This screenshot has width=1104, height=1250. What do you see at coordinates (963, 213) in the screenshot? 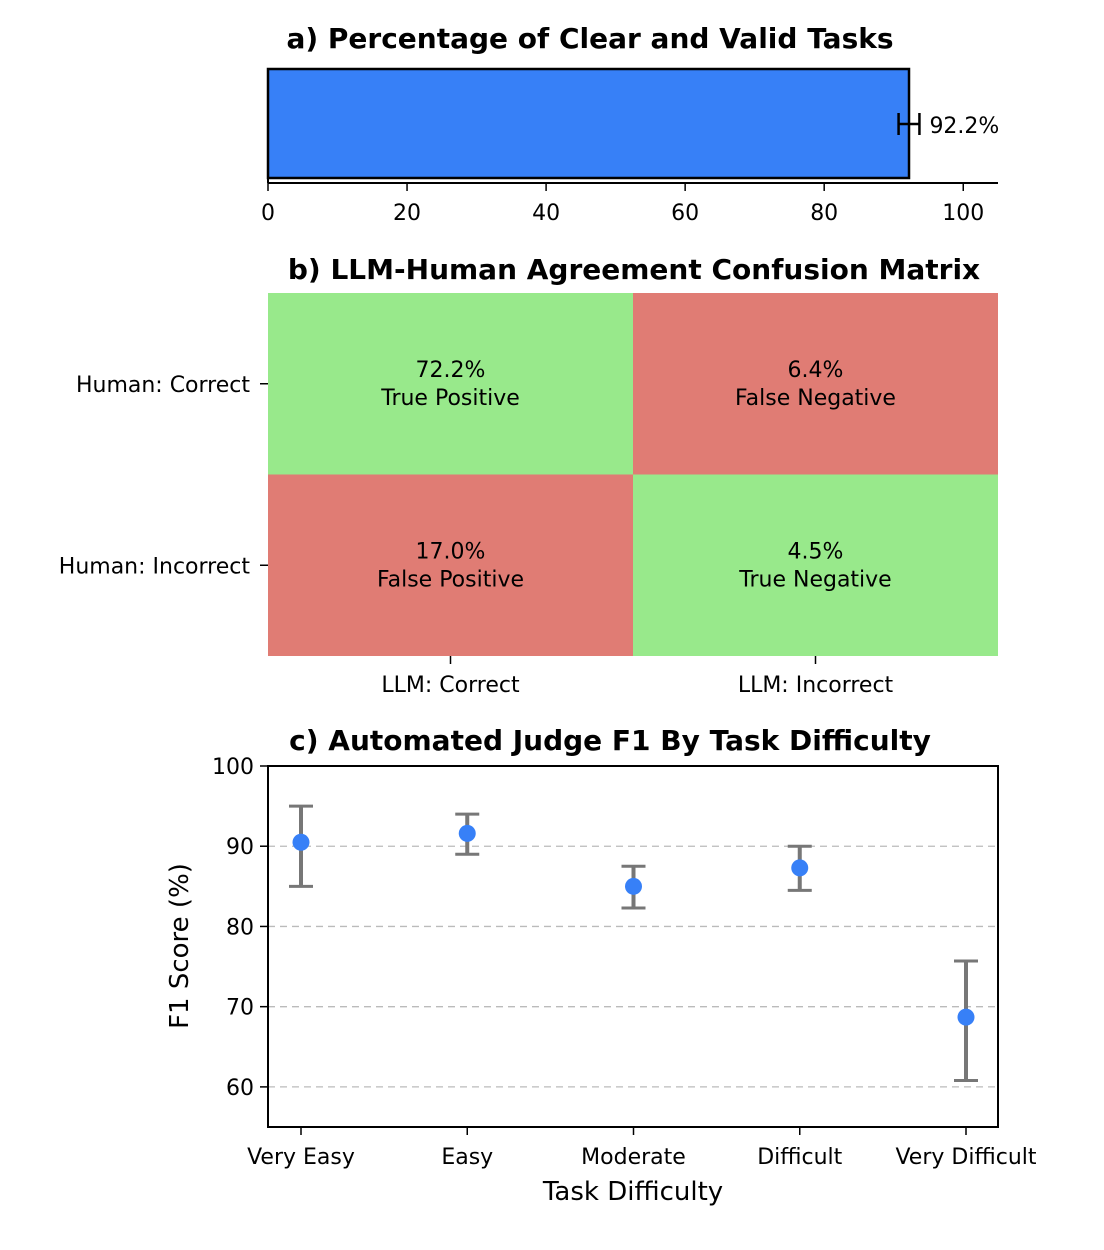
I see `x-tick-label: 100` at bounding box center [963, 213].